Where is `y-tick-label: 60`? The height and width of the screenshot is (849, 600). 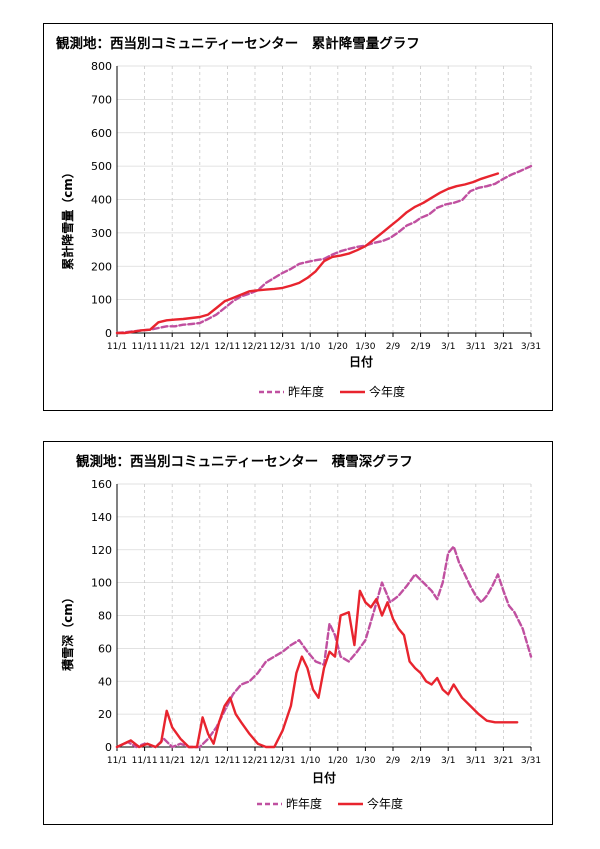
y-tick-label: 60 is located at coordinates (105, 648).